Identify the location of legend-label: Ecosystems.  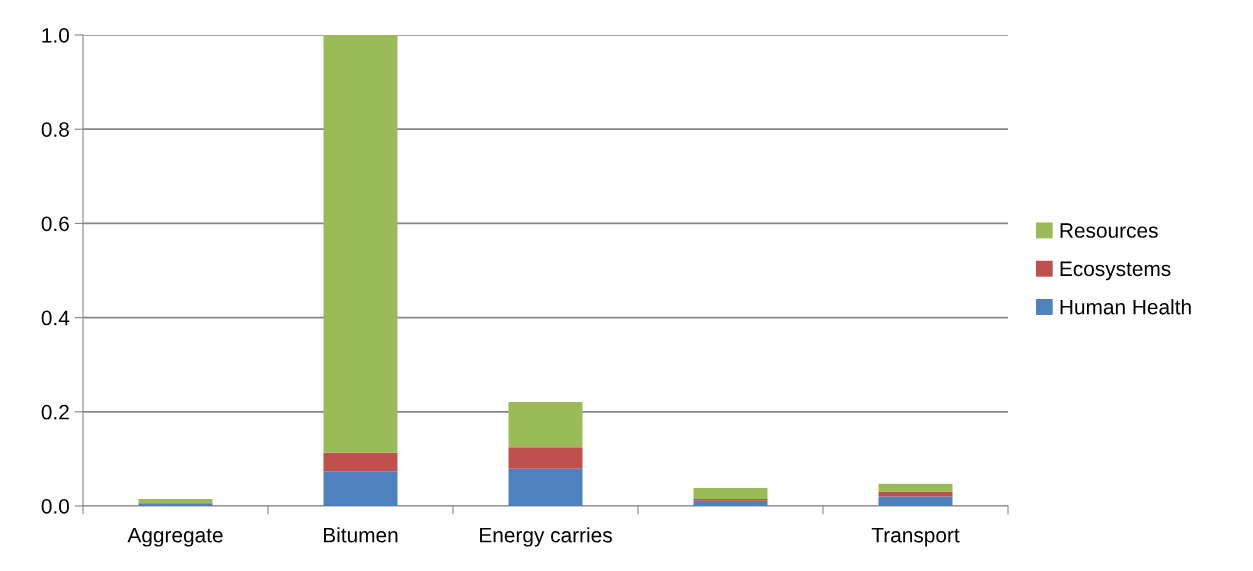
(1115, 271).